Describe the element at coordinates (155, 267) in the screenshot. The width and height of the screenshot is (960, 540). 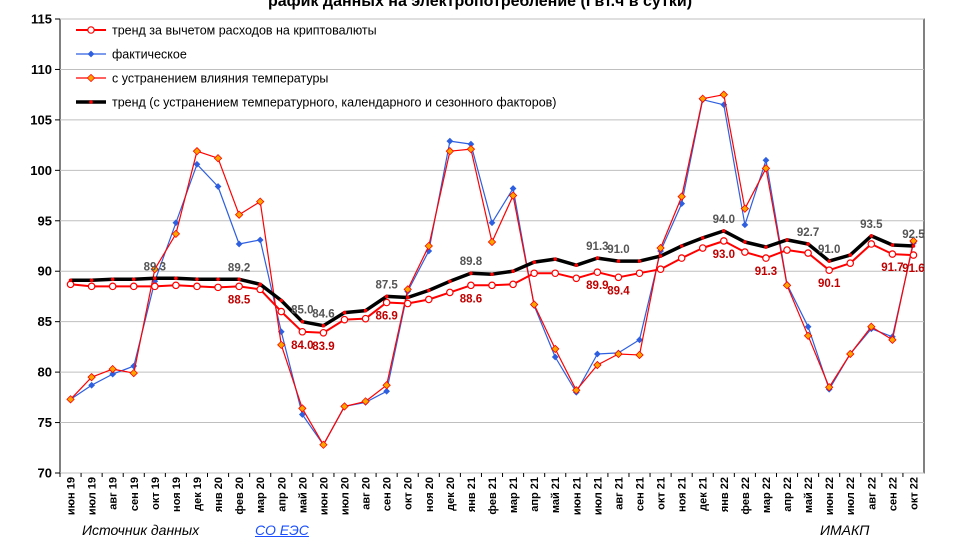
I see `data-label: 89.3` at that location.